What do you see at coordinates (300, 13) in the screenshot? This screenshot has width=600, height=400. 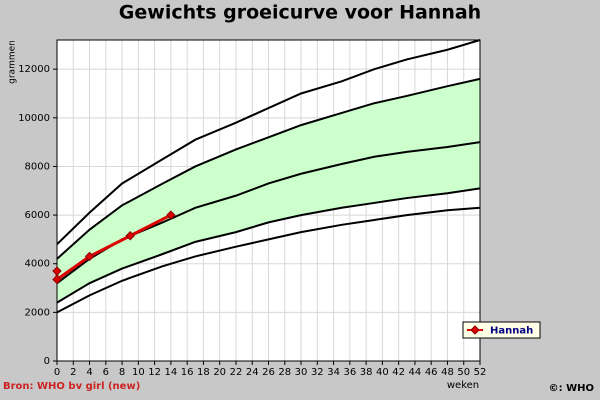 I see `chart-title: Gewichts groeicurve voor Hannah` at bounding box center [300, 13].